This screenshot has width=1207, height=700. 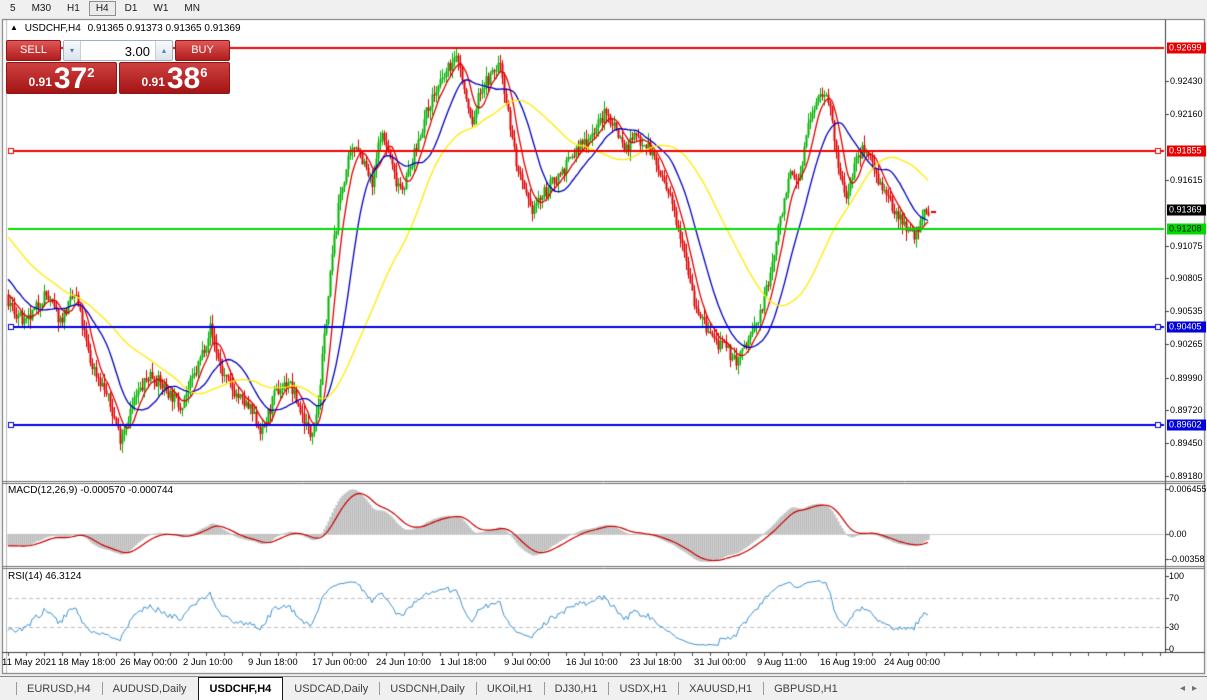 What do you see at coordinates (427, 688) in the screenshot?
I see `symbol-tab: USDCNH,Daily` at bounding box center [427, 688].